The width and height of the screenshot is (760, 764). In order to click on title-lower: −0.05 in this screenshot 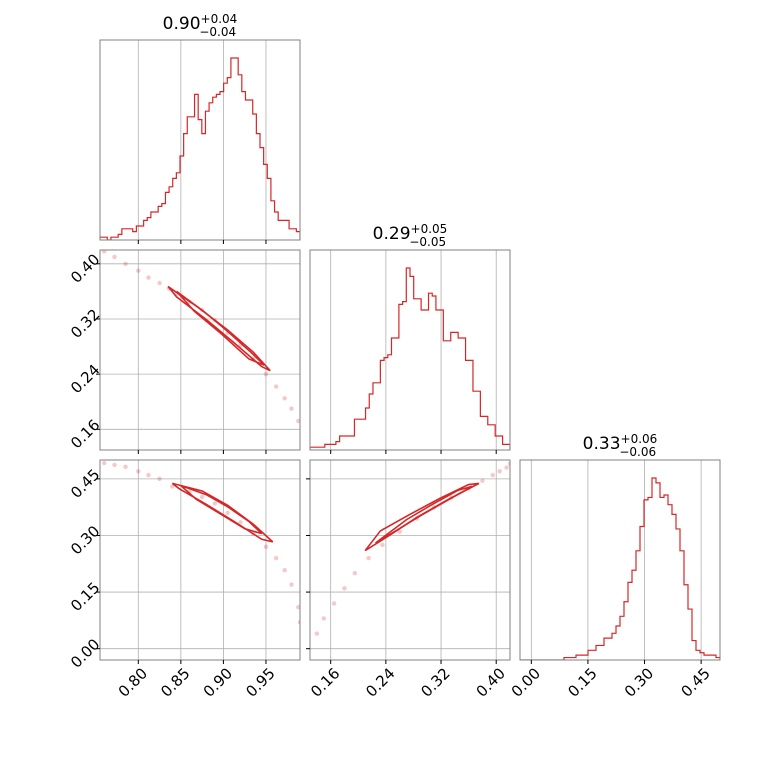, I will do `click(427, 242)`.